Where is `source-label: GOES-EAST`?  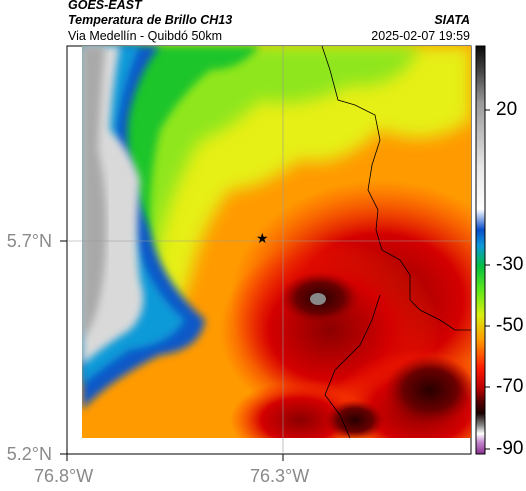 source-label: GOES-EAST is located at coordinates (105, 6).